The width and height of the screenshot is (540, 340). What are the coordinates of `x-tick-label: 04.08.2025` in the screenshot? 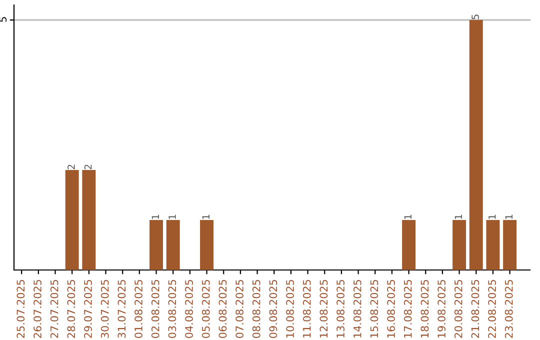 It's located at (189, 309).